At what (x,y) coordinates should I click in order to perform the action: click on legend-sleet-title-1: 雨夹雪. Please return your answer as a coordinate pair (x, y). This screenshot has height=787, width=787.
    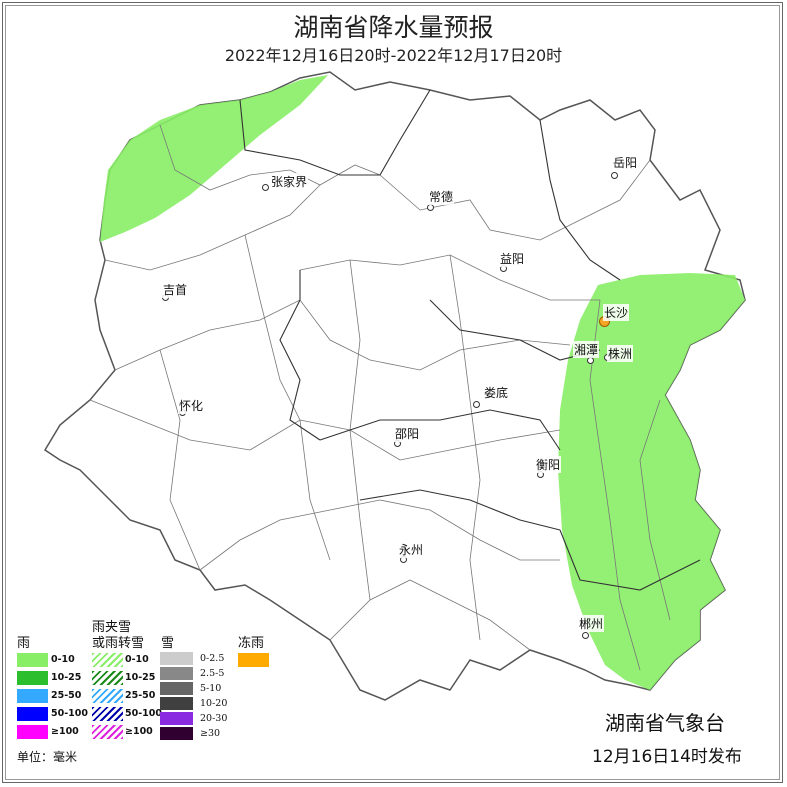
    Looking at the image, I should click on (112, 627).